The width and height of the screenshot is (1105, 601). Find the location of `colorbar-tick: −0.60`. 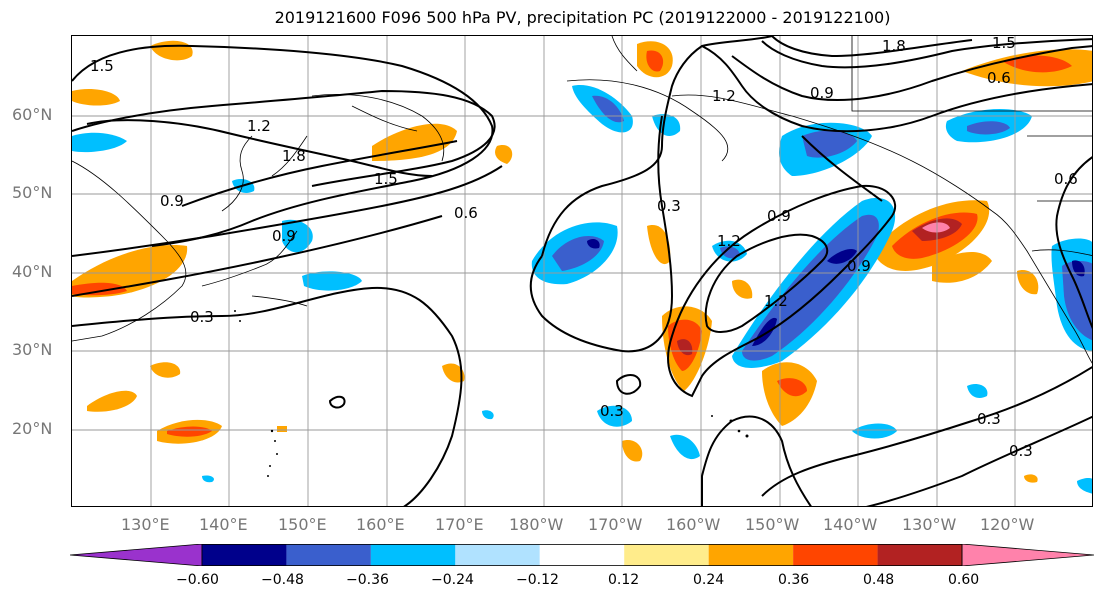

colorbar-tick: −0.60 is located at coordinates (197, 580).